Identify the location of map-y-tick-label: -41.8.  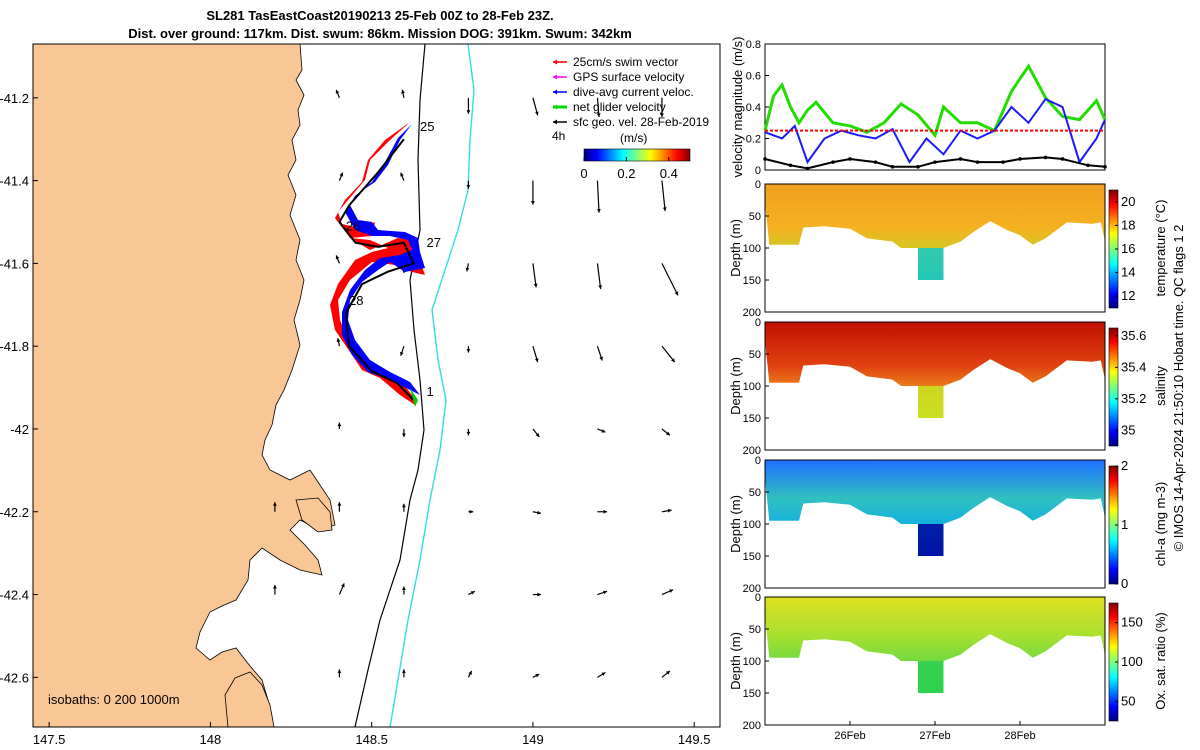
(14, 346).